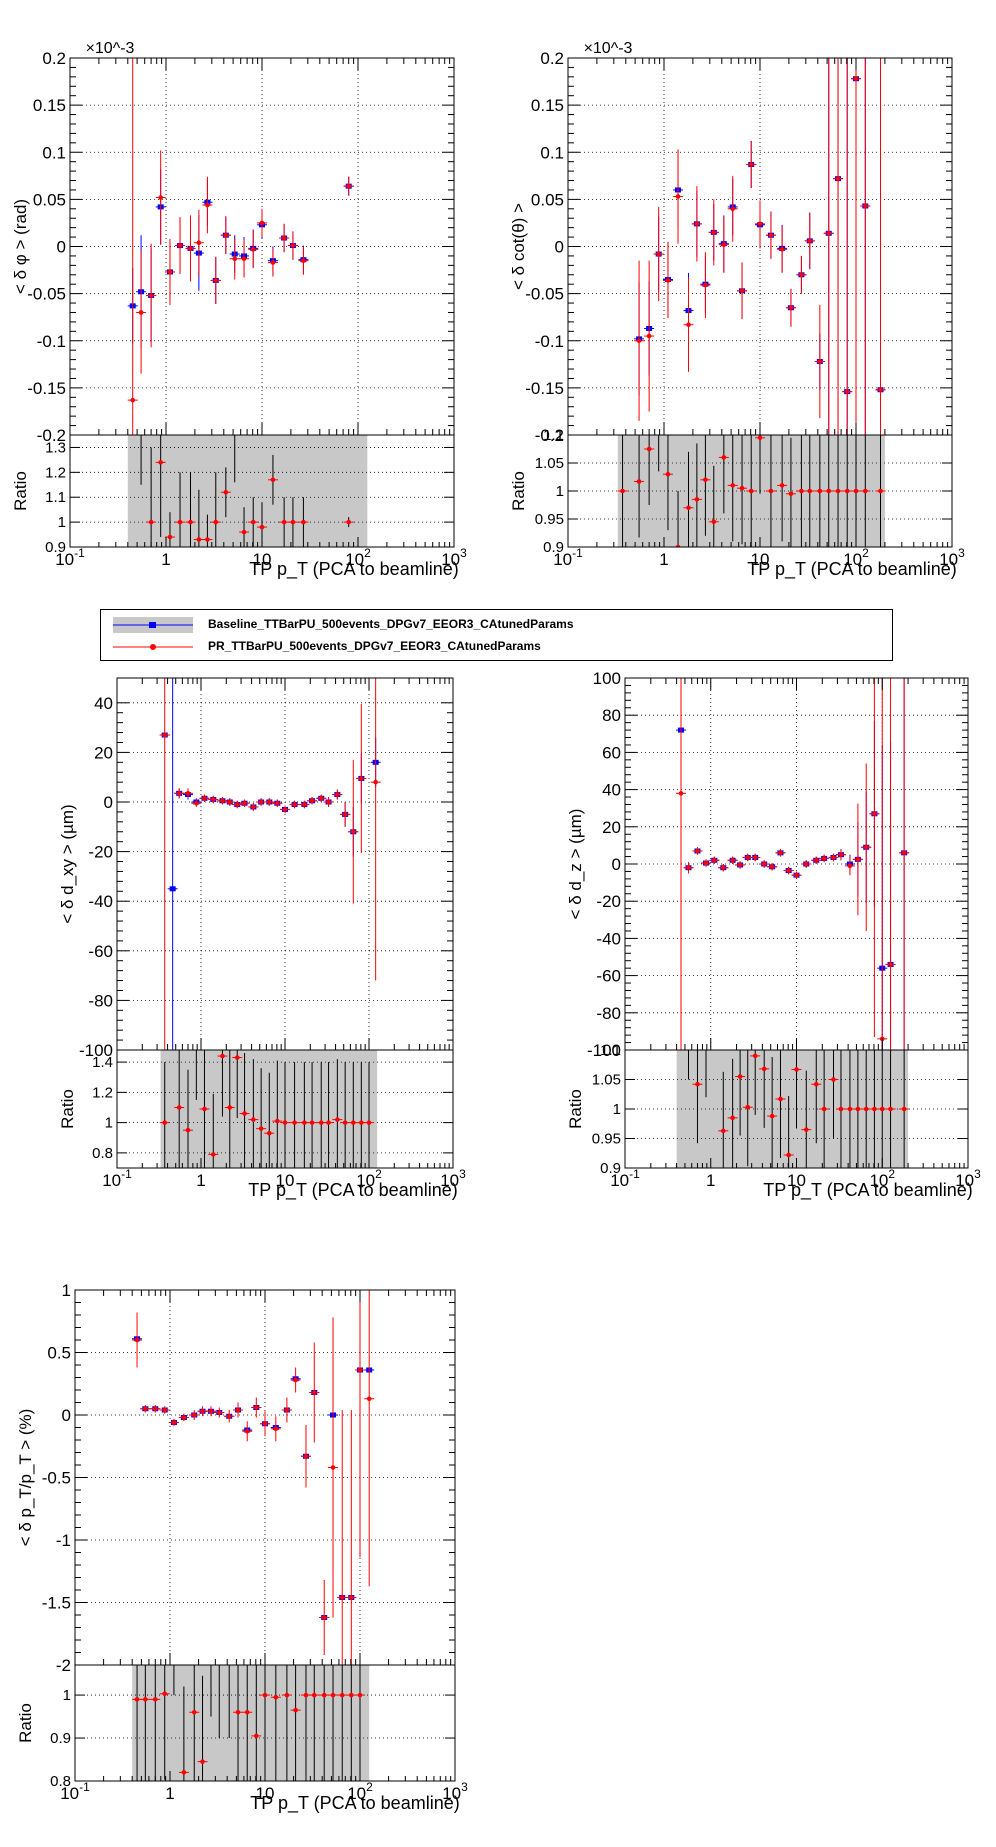 The height and width of the screenshot is (1847, 996). I want to click on y-tick-label: -0.15, so click(46, 388).